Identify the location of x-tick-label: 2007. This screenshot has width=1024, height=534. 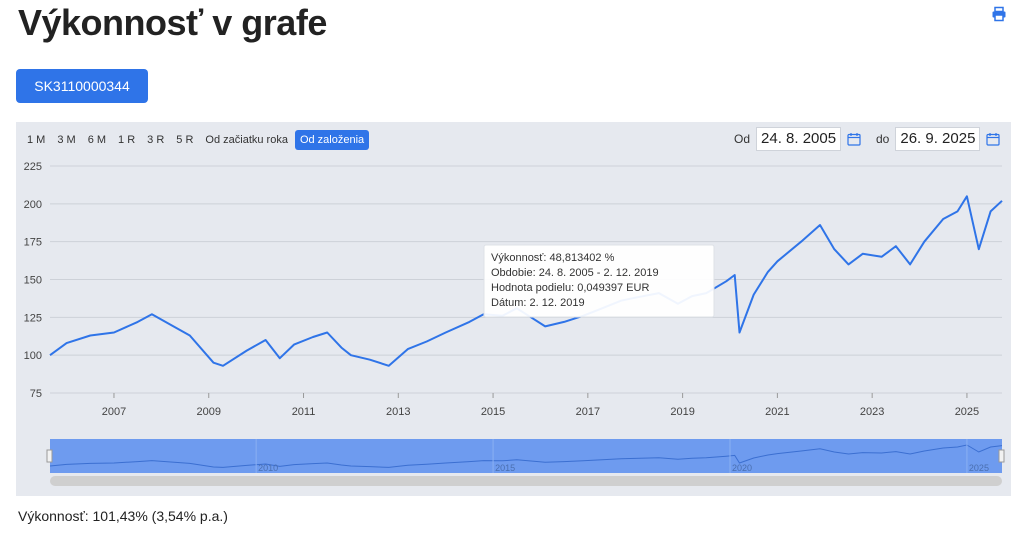
(114, 412).